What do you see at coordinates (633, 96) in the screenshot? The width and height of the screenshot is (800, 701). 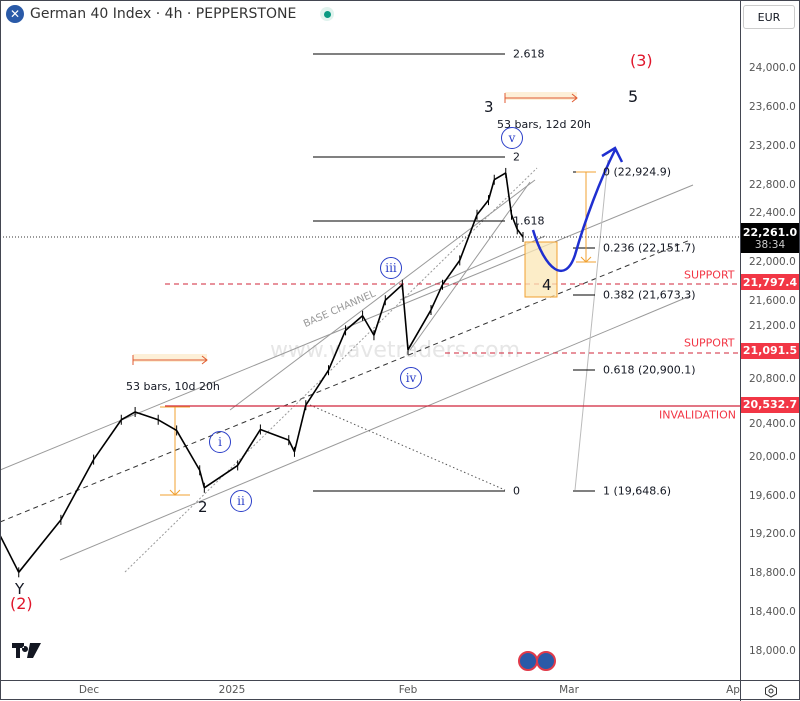 I see `wave-label-5: 5` at bounding box center [633, 96].